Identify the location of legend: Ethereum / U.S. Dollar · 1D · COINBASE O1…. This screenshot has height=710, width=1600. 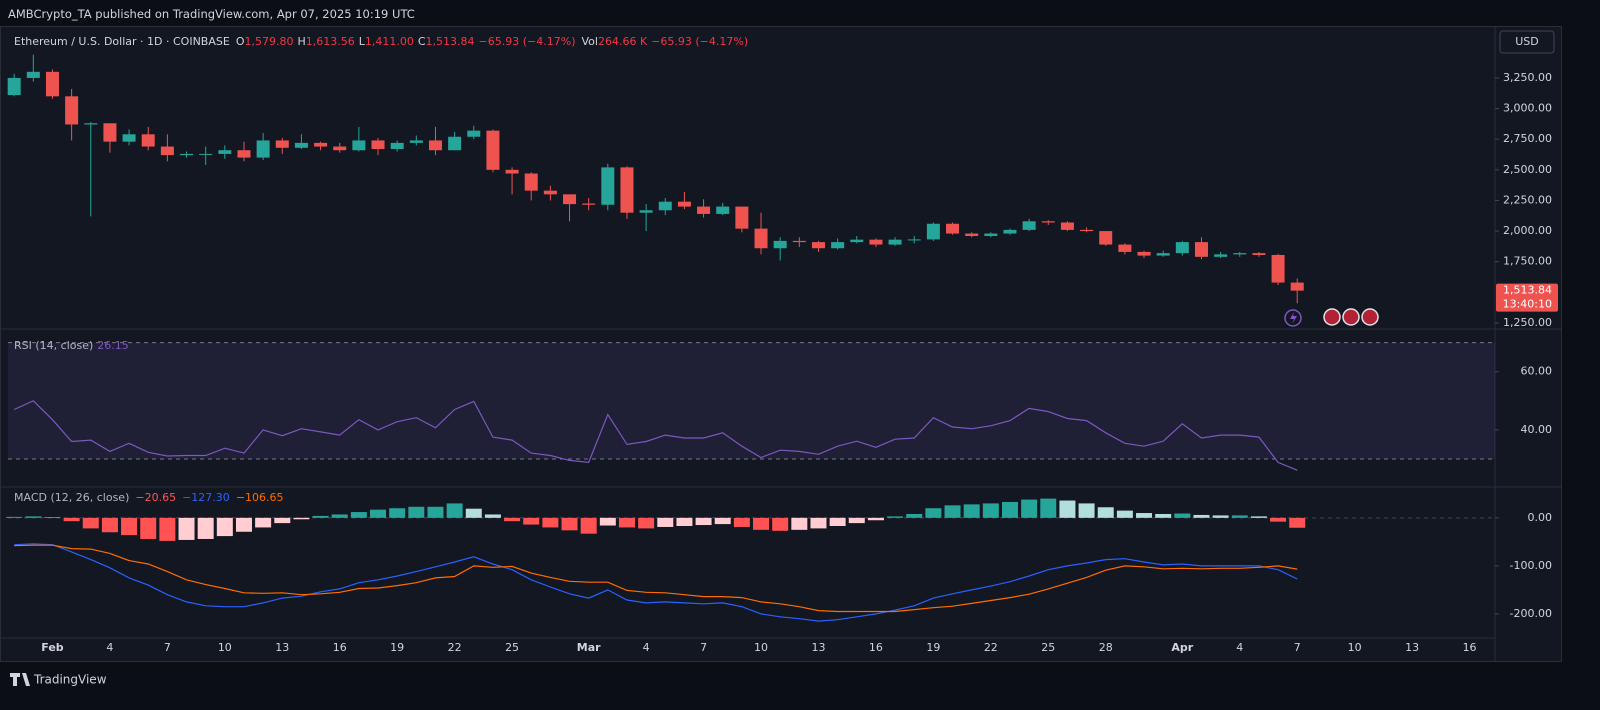
(383, 41).